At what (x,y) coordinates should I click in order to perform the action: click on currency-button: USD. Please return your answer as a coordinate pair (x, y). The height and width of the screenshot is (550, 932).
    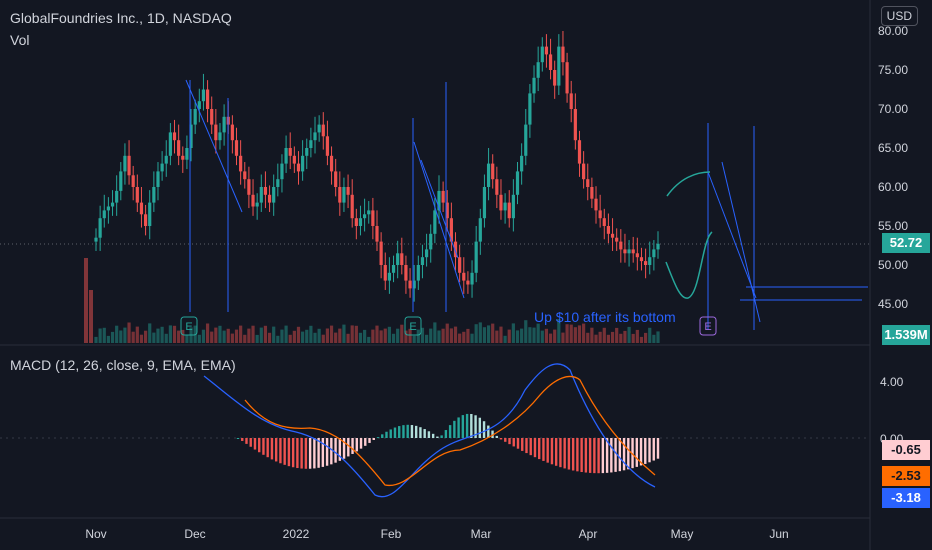
    Looking at the image, I should click on (899, 16).